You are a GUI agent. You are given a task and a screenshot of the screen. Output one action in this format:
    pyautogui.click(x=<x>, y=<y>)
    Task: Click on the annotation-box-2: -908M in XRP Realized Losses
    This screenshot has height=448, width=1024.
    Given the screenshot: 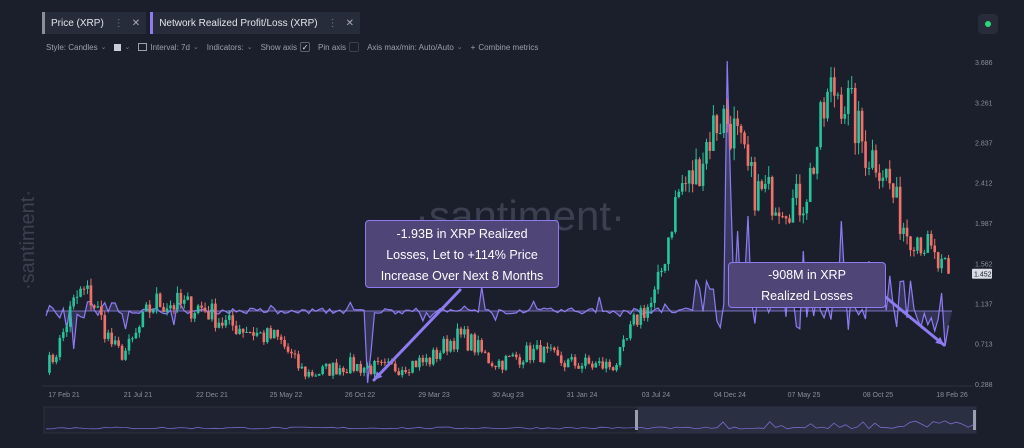 What is the action you would take?
    pyautogui.click(x=807, y=285)
    